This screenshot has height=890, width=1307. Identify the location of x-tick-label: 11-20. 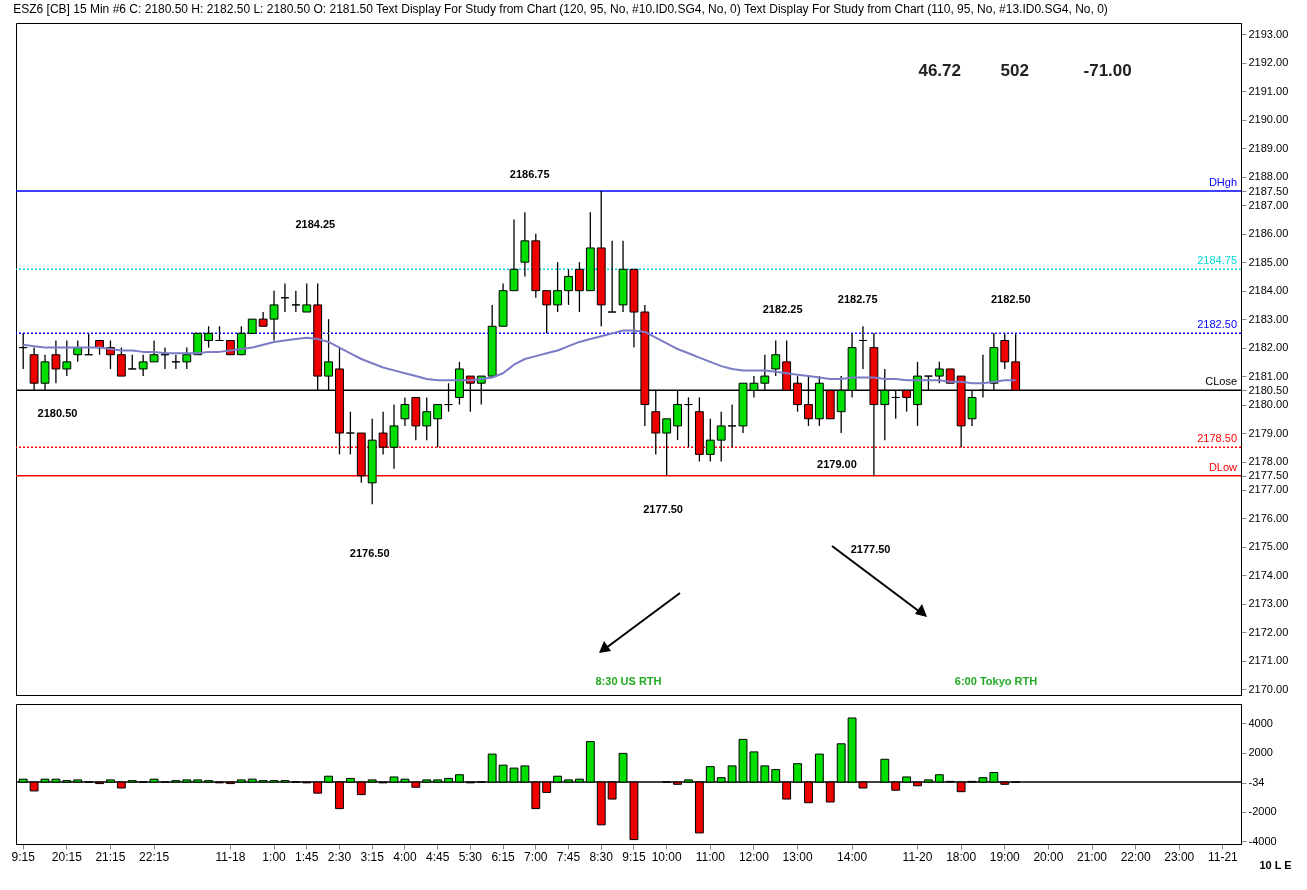
(917, 856).